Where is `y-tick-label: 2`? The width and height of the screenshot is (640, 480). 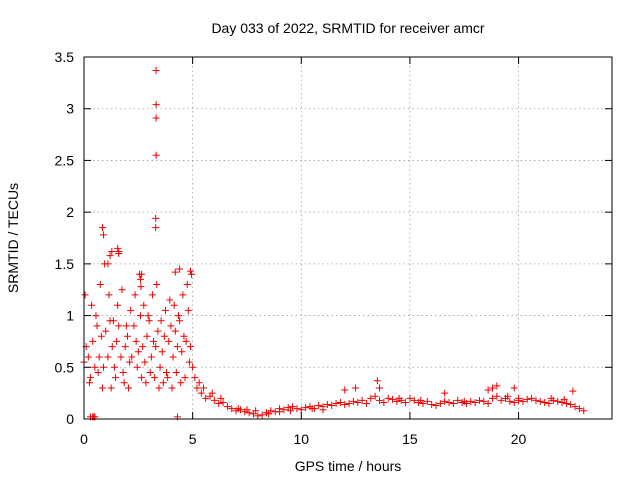
y-tick-label: 2 is located at coordinates (70, 212).